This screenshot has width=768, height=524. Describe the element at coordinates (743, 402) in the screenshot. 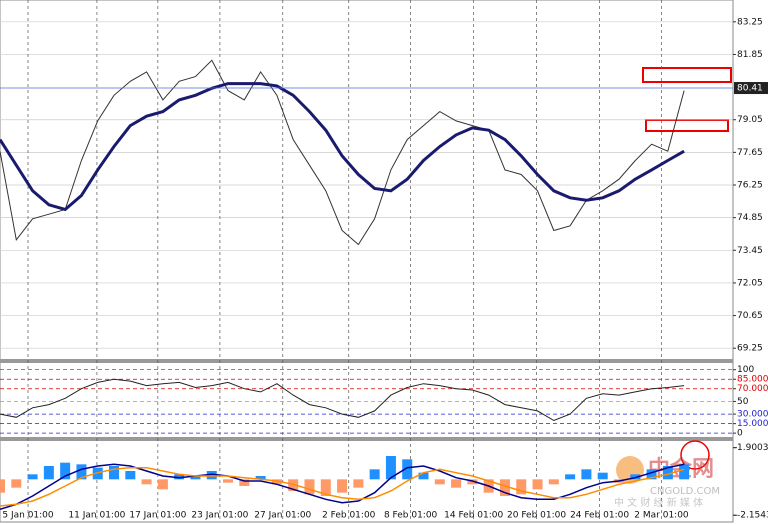

I see `y-tick-label: 50` at that location.